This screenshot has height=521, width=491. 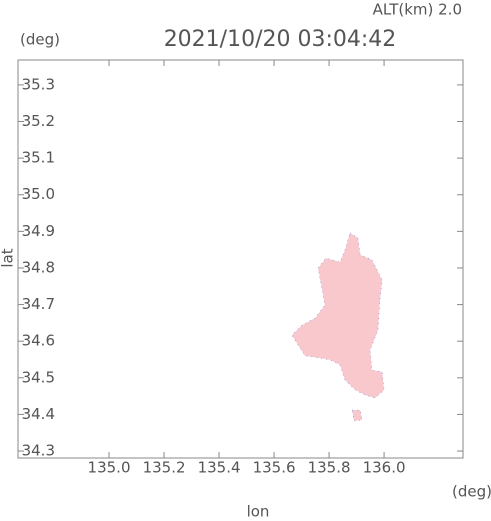 What do you see at coordinates (38, 121) in the screenshot?
I see `y-tick-label: 35.2` at bounding box center [38, 121].